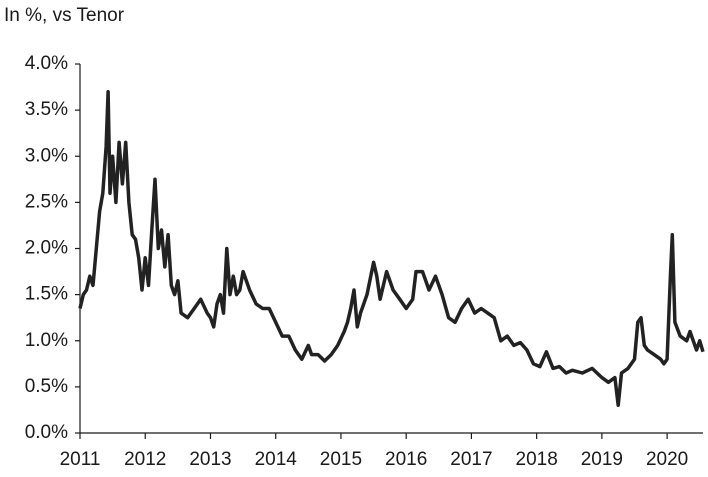  I want to click on x-tick-label: 2020, so click(667, 459).